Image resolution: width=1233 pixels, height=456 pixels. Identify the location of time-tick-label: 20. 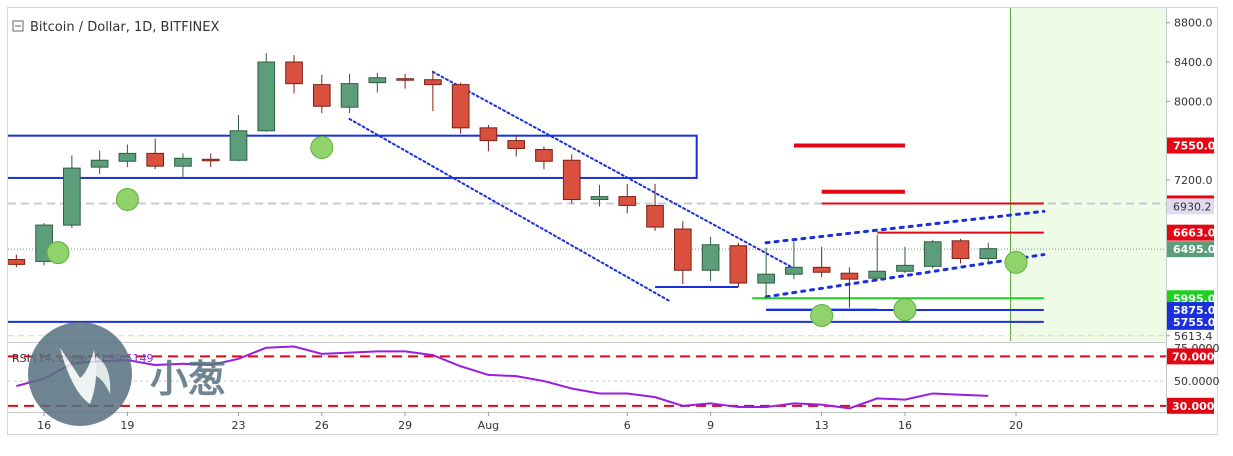
(1016, 425).